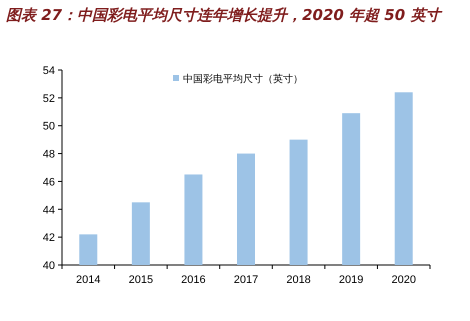 Image resolution: width=470 pixels, height=321 pixels. What do you see at coordinates (48, 210) in the screenshot?
I see `y-tick-label: 44` at bounding box center [48, 210].